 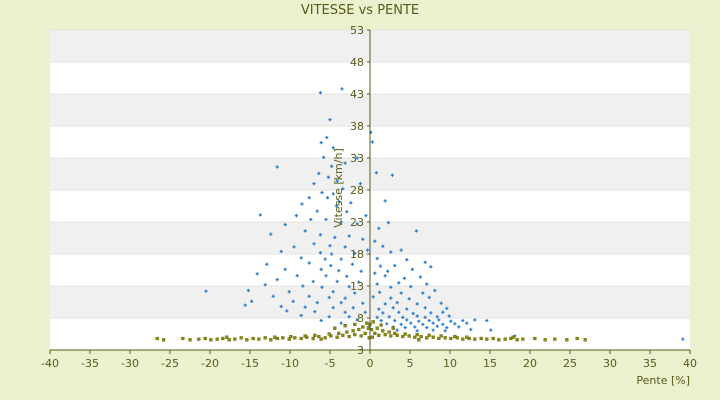 What do you see at coordinates (357, 126) in the screenshot?
I see `y-tick-label: 38` at bounding box center [357, 126].